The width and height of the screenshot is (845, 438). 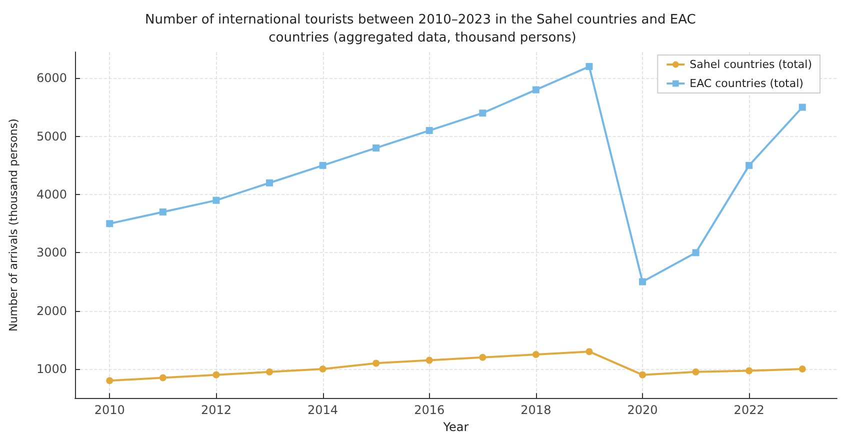 What do you see at coordinates (51, 136) in the screenshot?
I see `y-tick-label: 5000` at bounding box center [51, 136].